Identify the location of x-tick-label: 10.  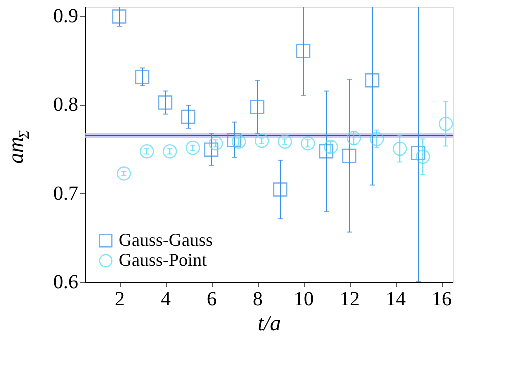
(304, 299).